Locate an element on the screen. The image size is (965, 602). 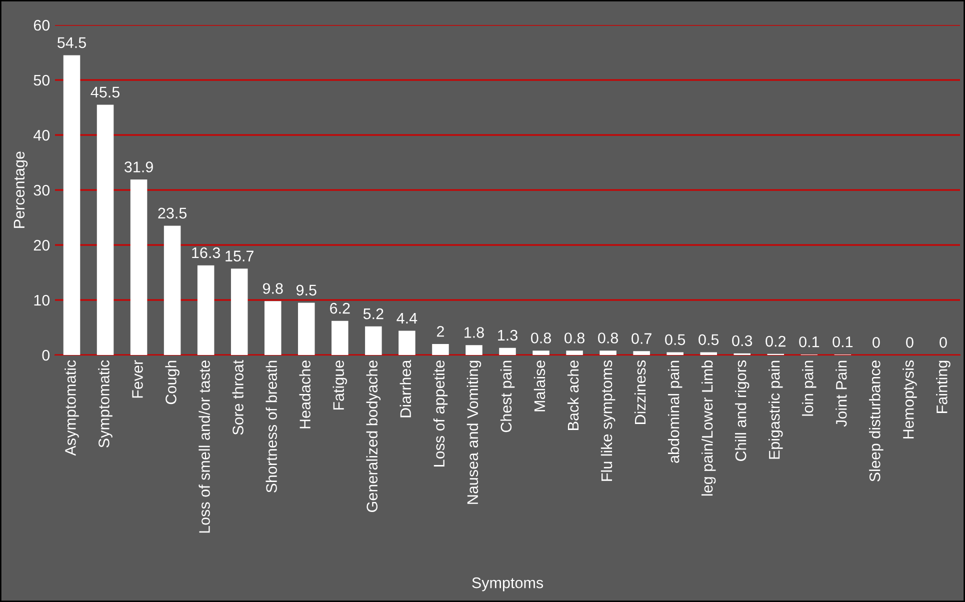
y-tick-label: 40 is located at coordinates (42, 135).